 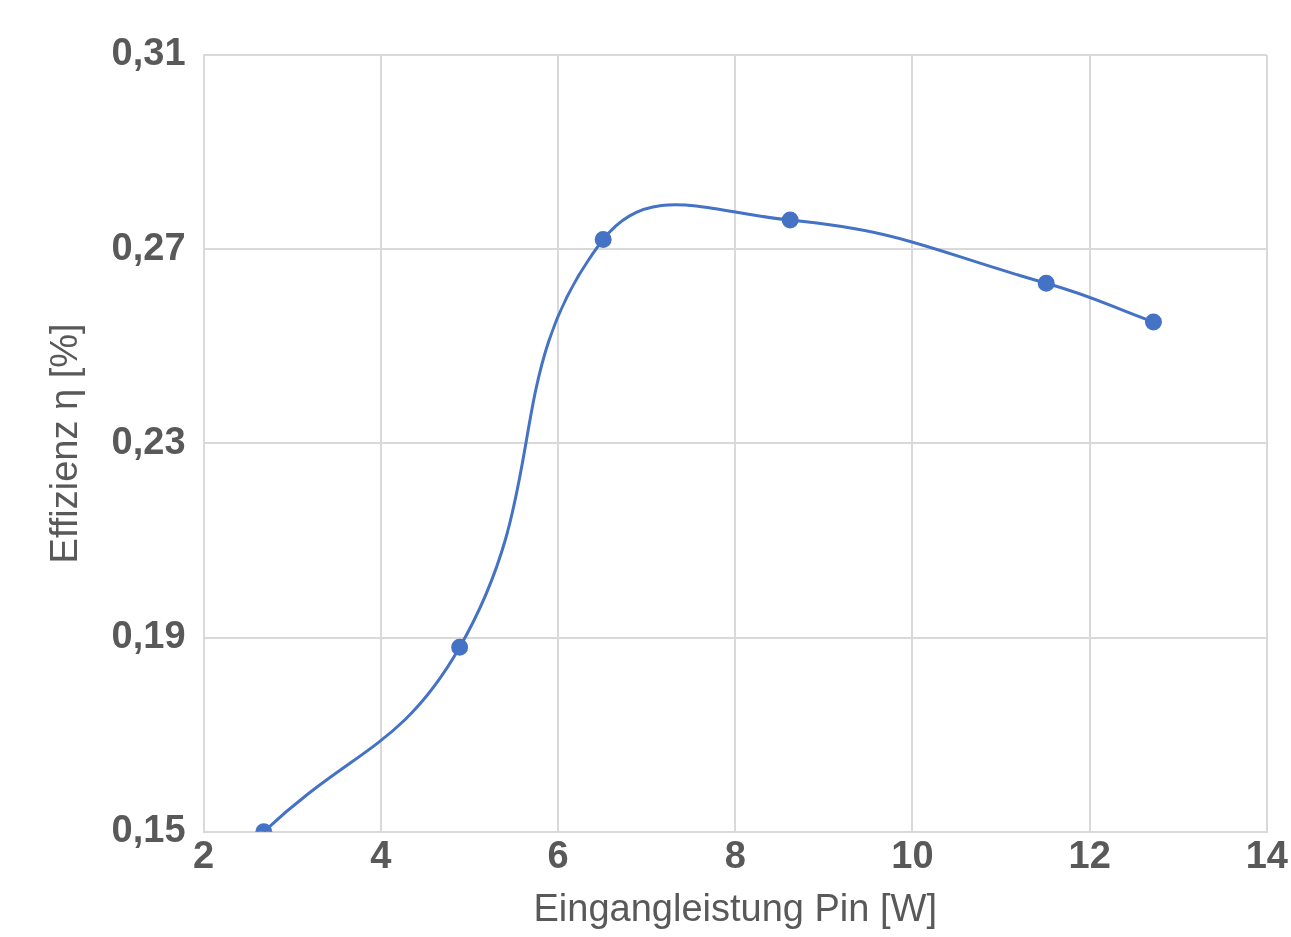 I want to click on x-tick-label: 14, so click(x=1267, y=855).